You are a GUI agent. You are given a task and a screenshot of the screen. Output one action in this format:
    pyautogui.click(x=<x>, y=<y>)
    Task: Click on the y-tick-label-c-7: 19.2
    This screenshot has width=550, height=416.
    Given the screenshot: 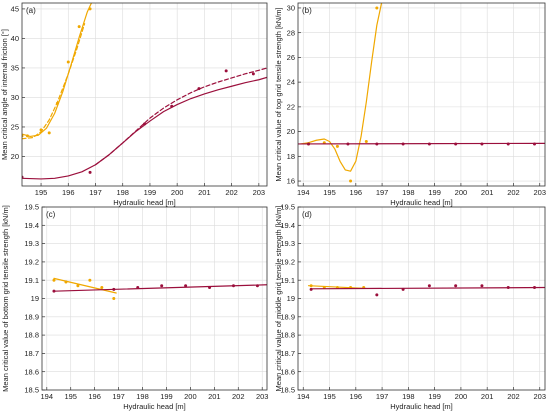 What is the action you would take?
    pyautogui.click(x=31, y=262)
    